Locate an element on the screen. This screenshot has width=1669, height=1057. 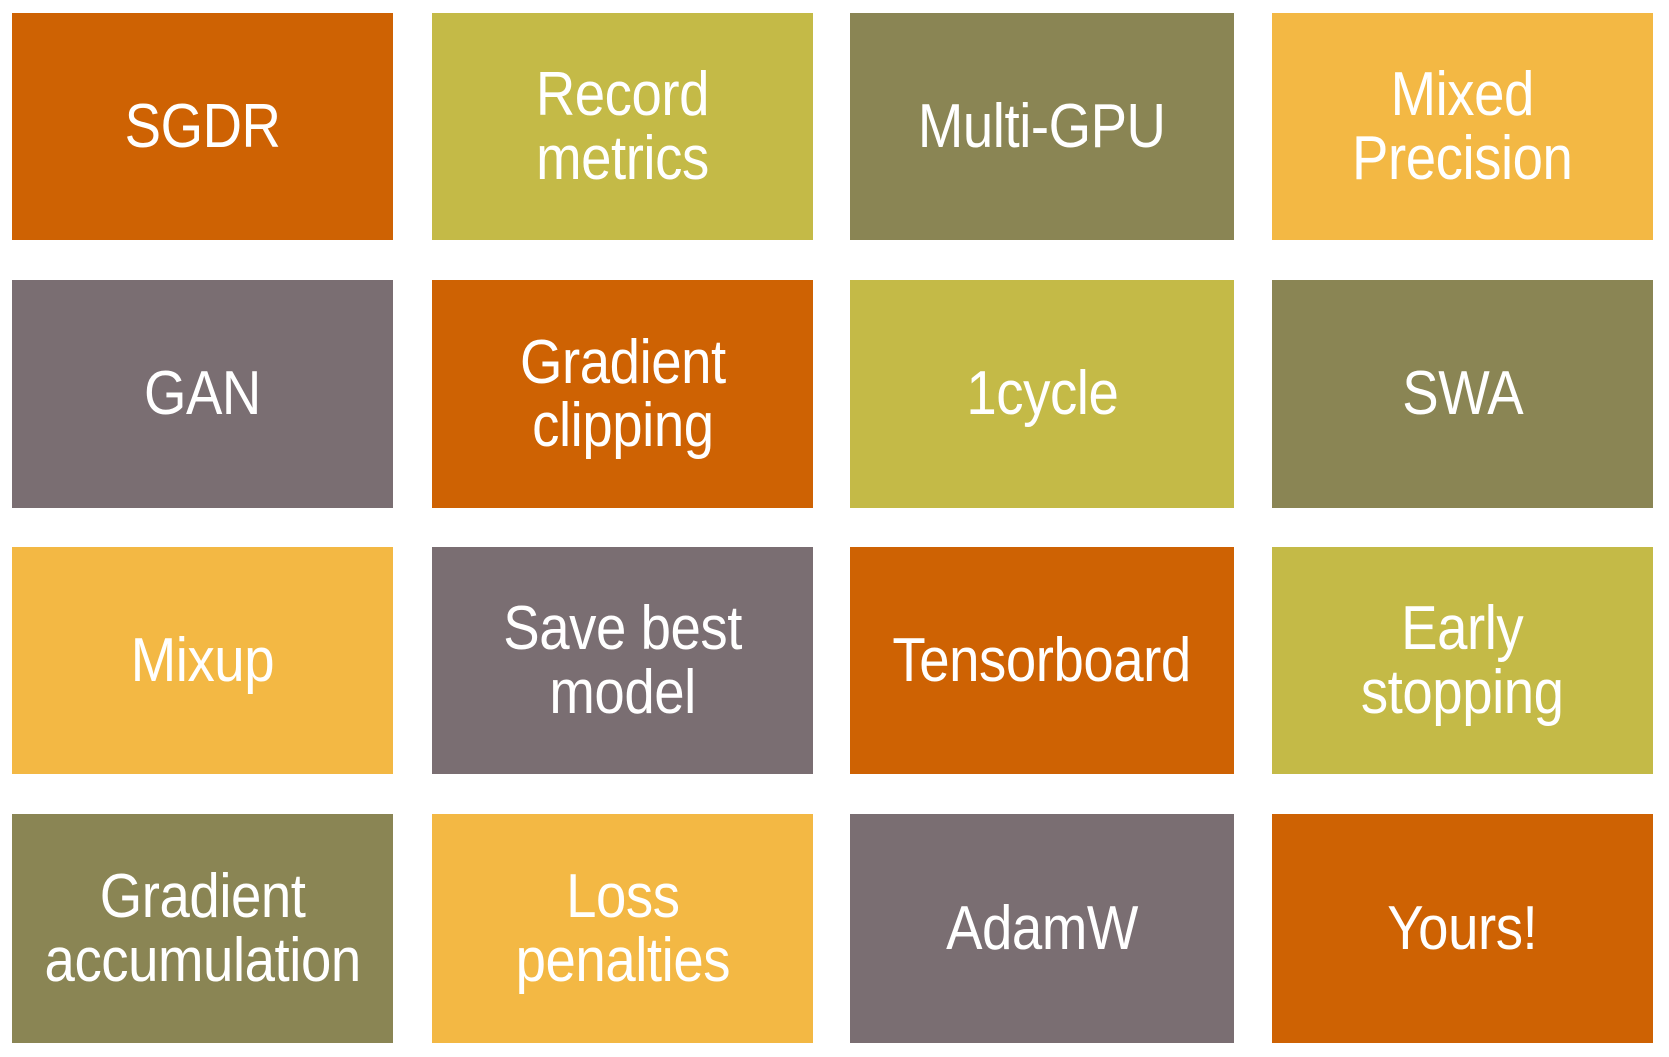
tile-gradient-clipping: Gradient clipping is located at coordinates (622, 394).